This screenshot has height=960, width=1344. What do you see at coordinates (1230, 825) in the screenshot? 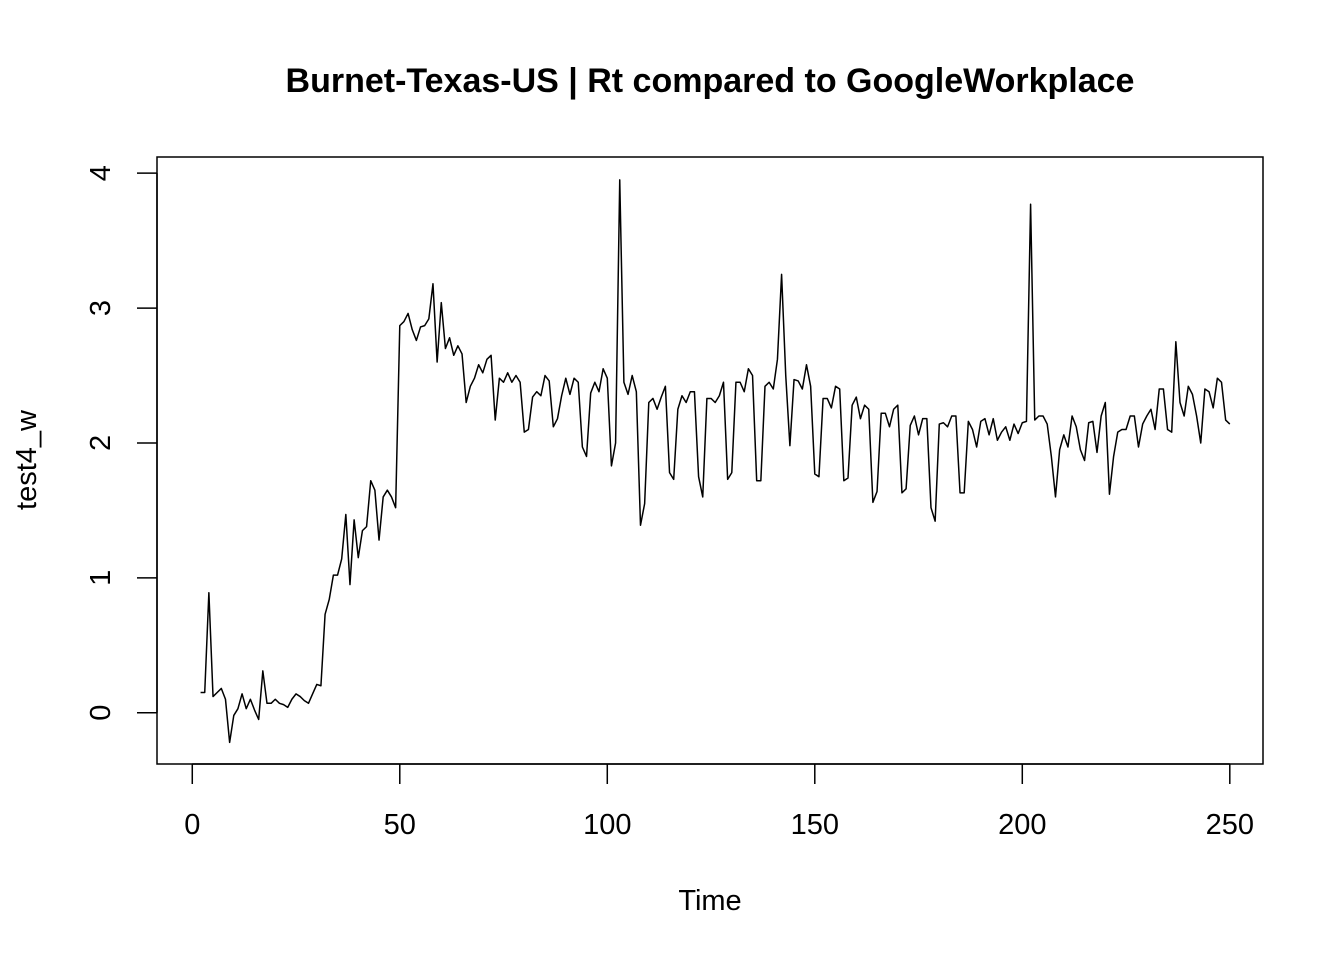
I see `x-tick-label: 250` at bounding box center [1230, 825].